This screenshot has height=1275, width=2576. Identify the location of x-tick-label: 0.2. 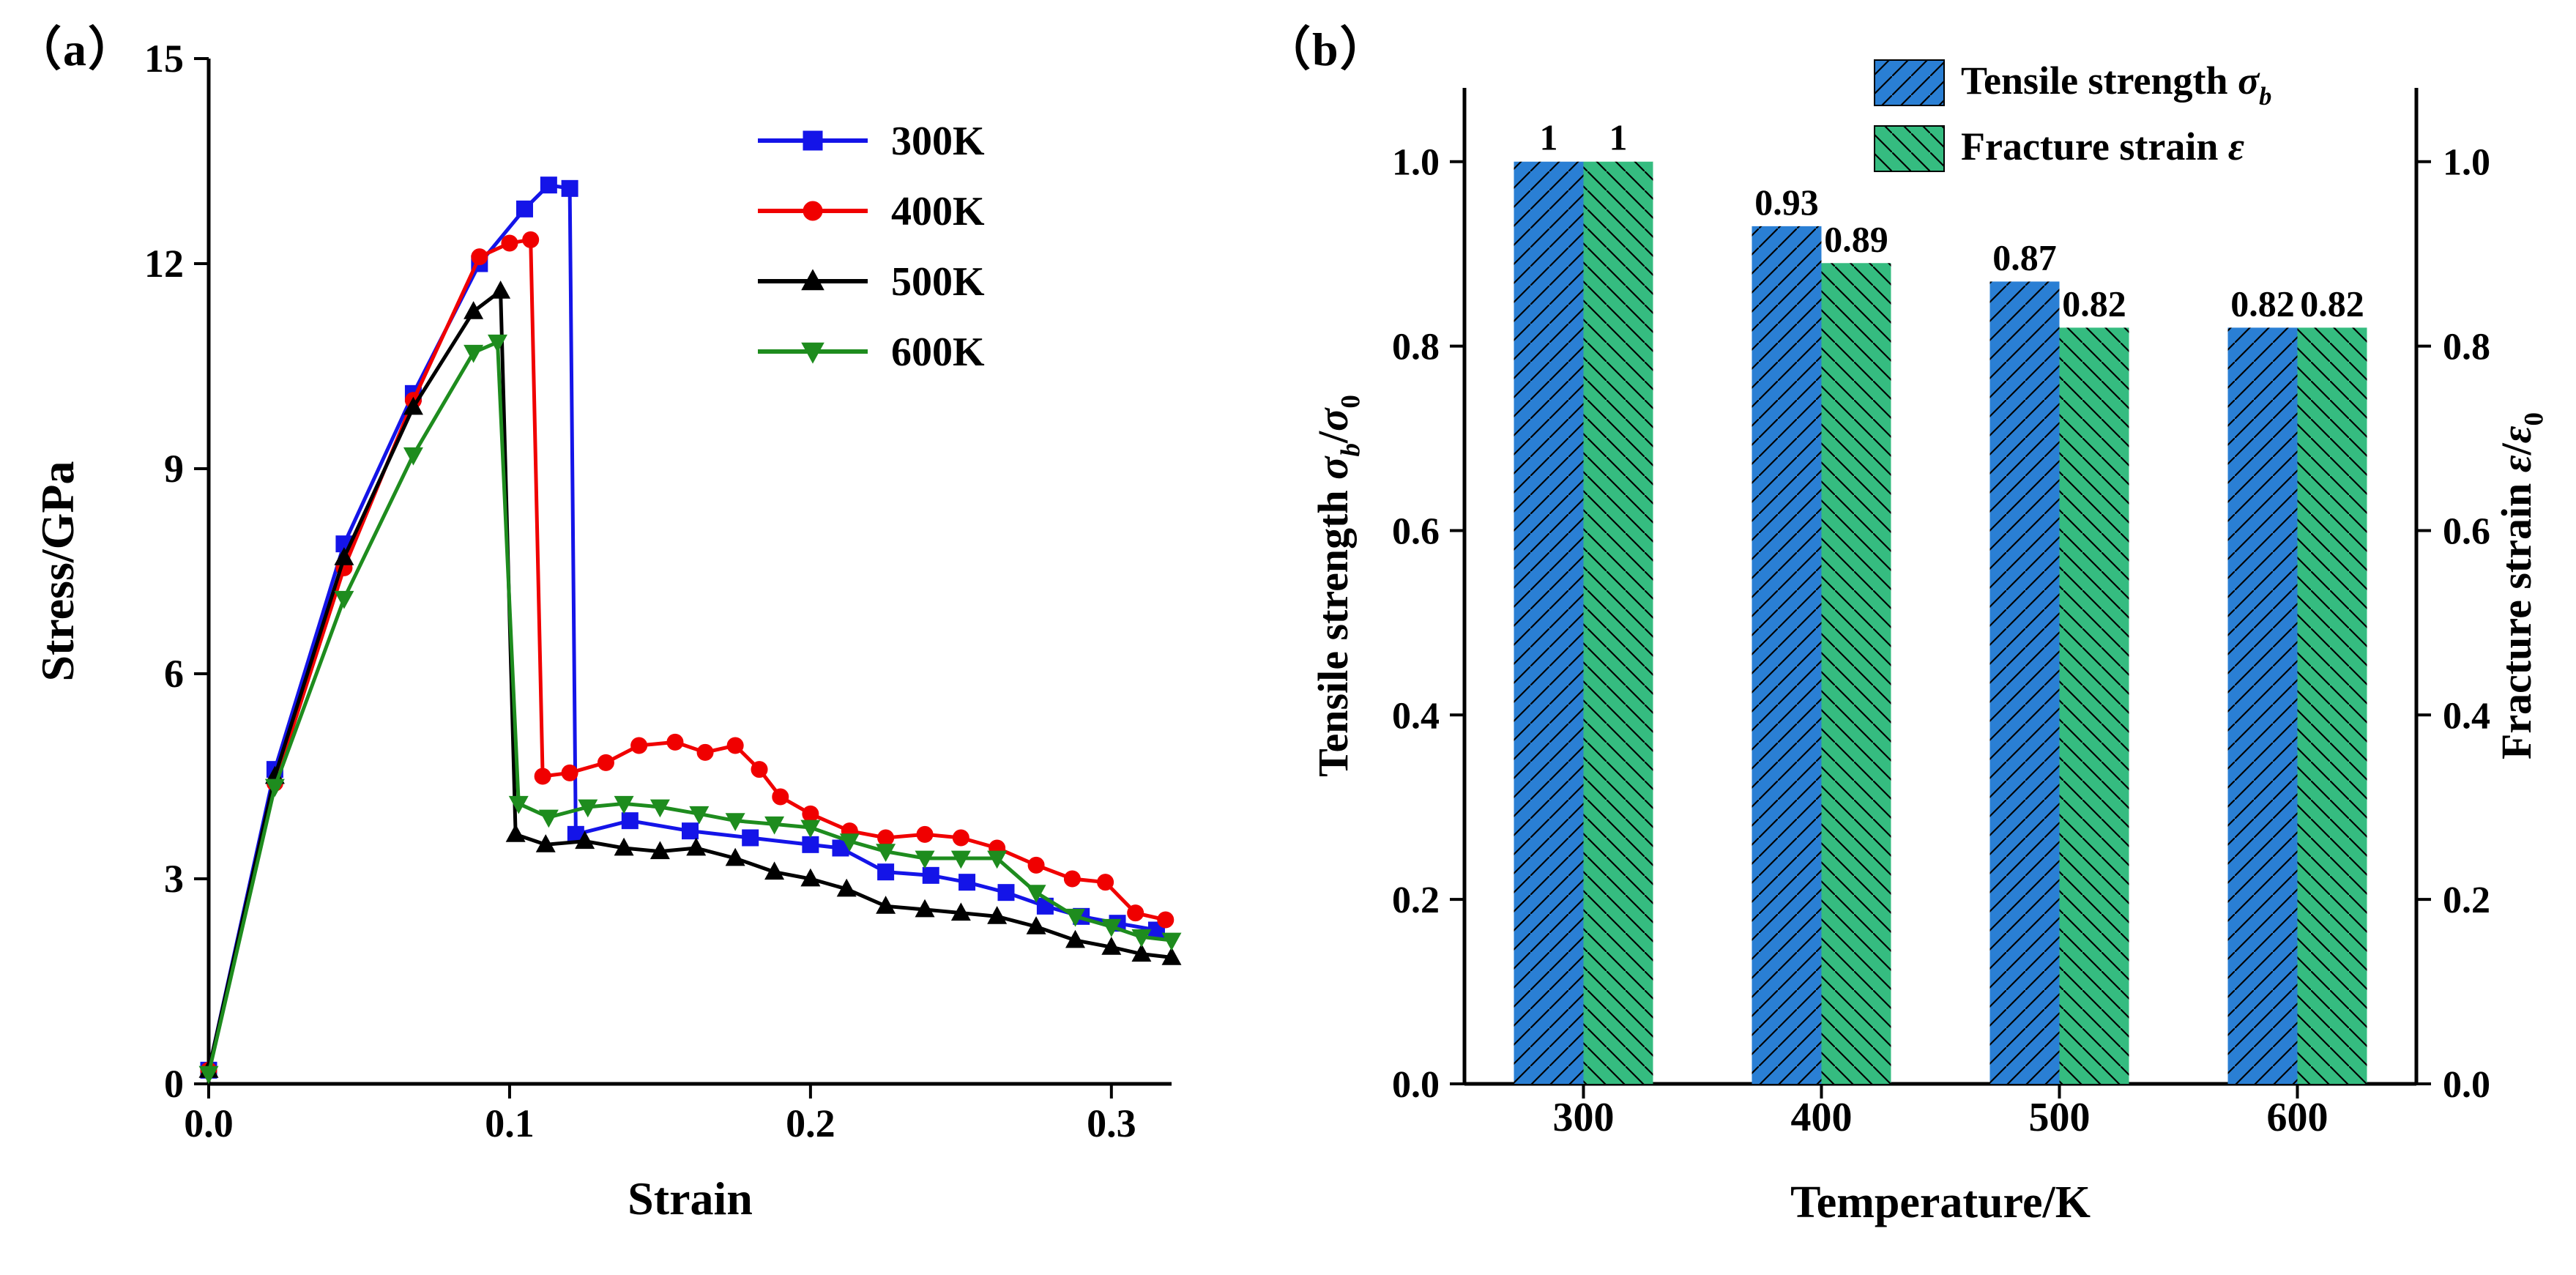
(810, 1123).